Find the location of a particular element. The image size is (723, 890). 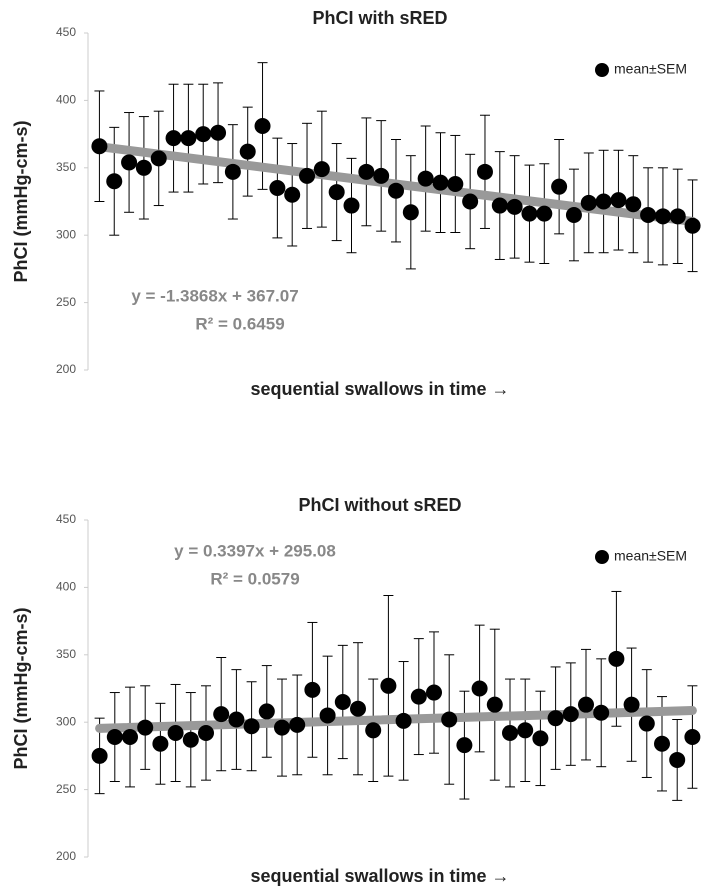

chart-title: PhCI without sRED is located at coordinates (380, 505).